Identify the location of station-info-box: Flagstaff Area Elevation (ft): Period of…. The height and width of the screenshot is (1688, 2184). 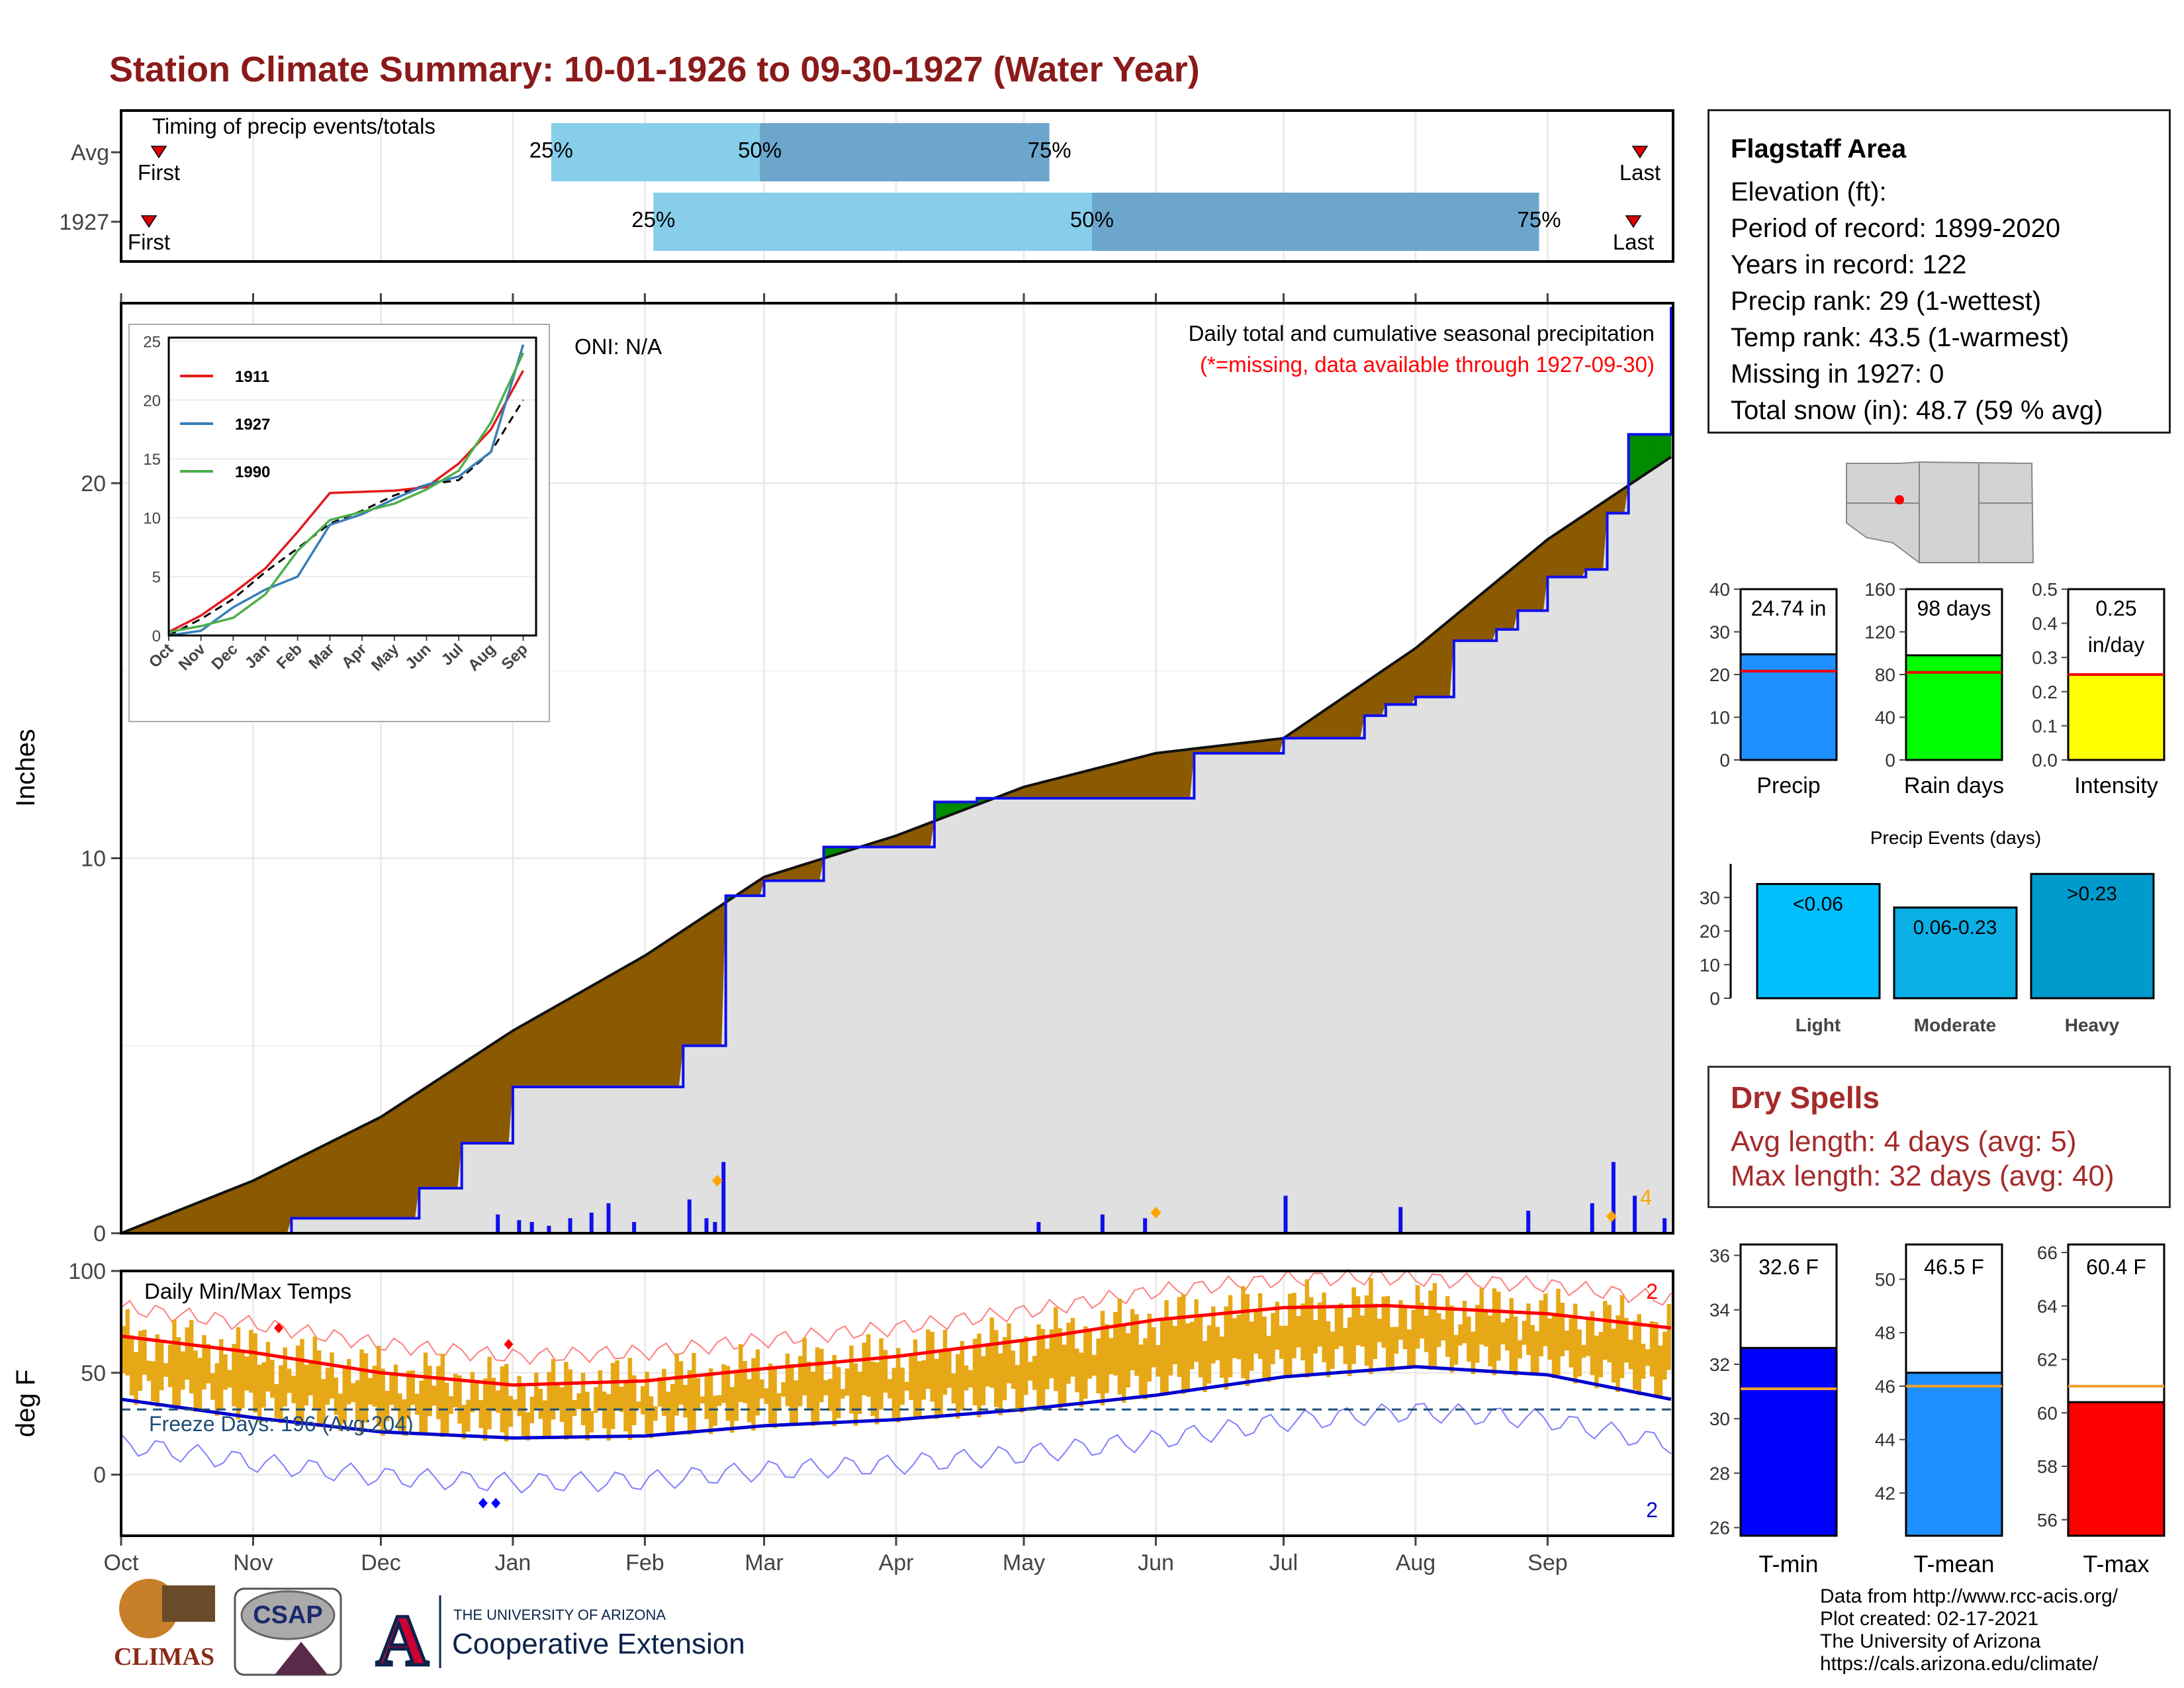
(1939, 271).